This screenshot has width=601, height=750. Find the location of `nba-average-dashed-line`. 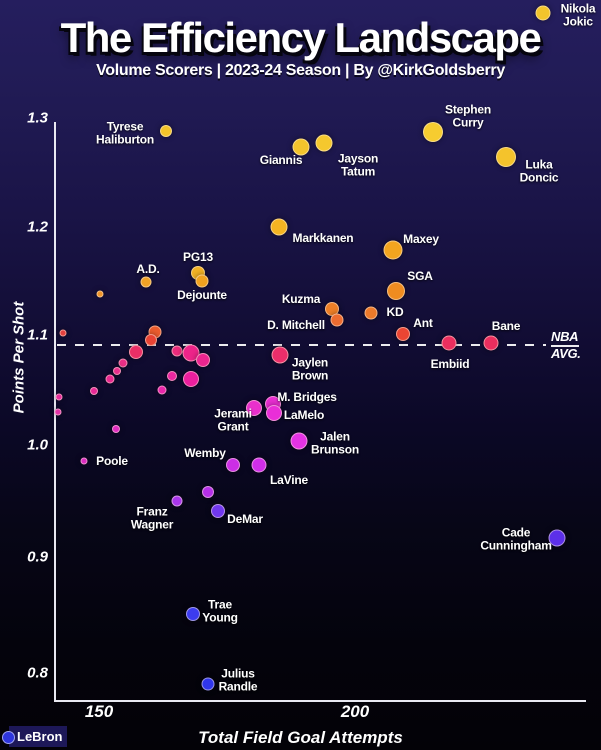

nba-average-dashed-line is located at coordinates (301, 345).